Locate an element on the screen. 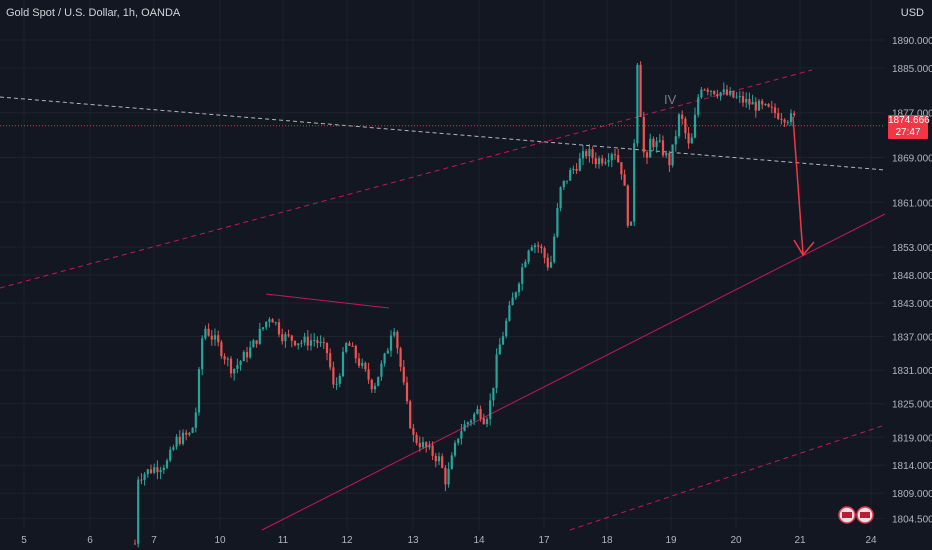  event-flags is located at coordinates (856, 515).